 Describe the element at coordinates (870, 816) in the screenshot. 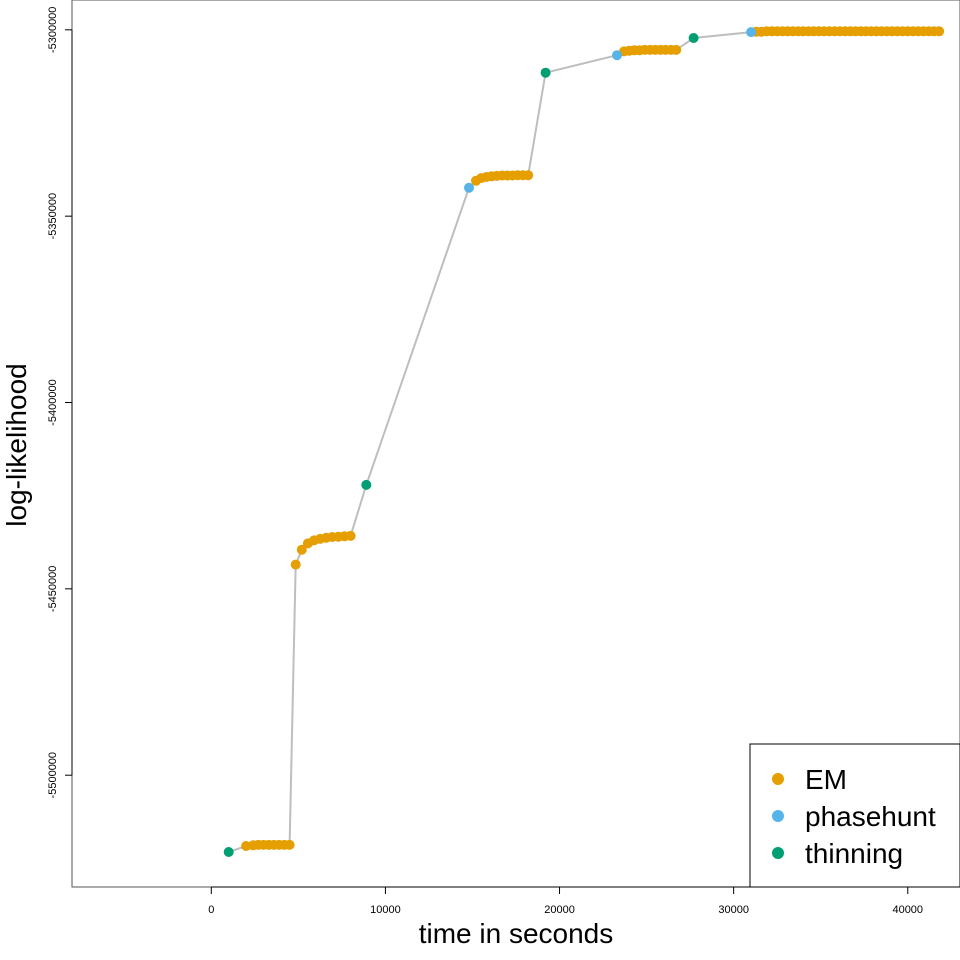

I see `legend-label-phasehunt: phasehunt` at that location.